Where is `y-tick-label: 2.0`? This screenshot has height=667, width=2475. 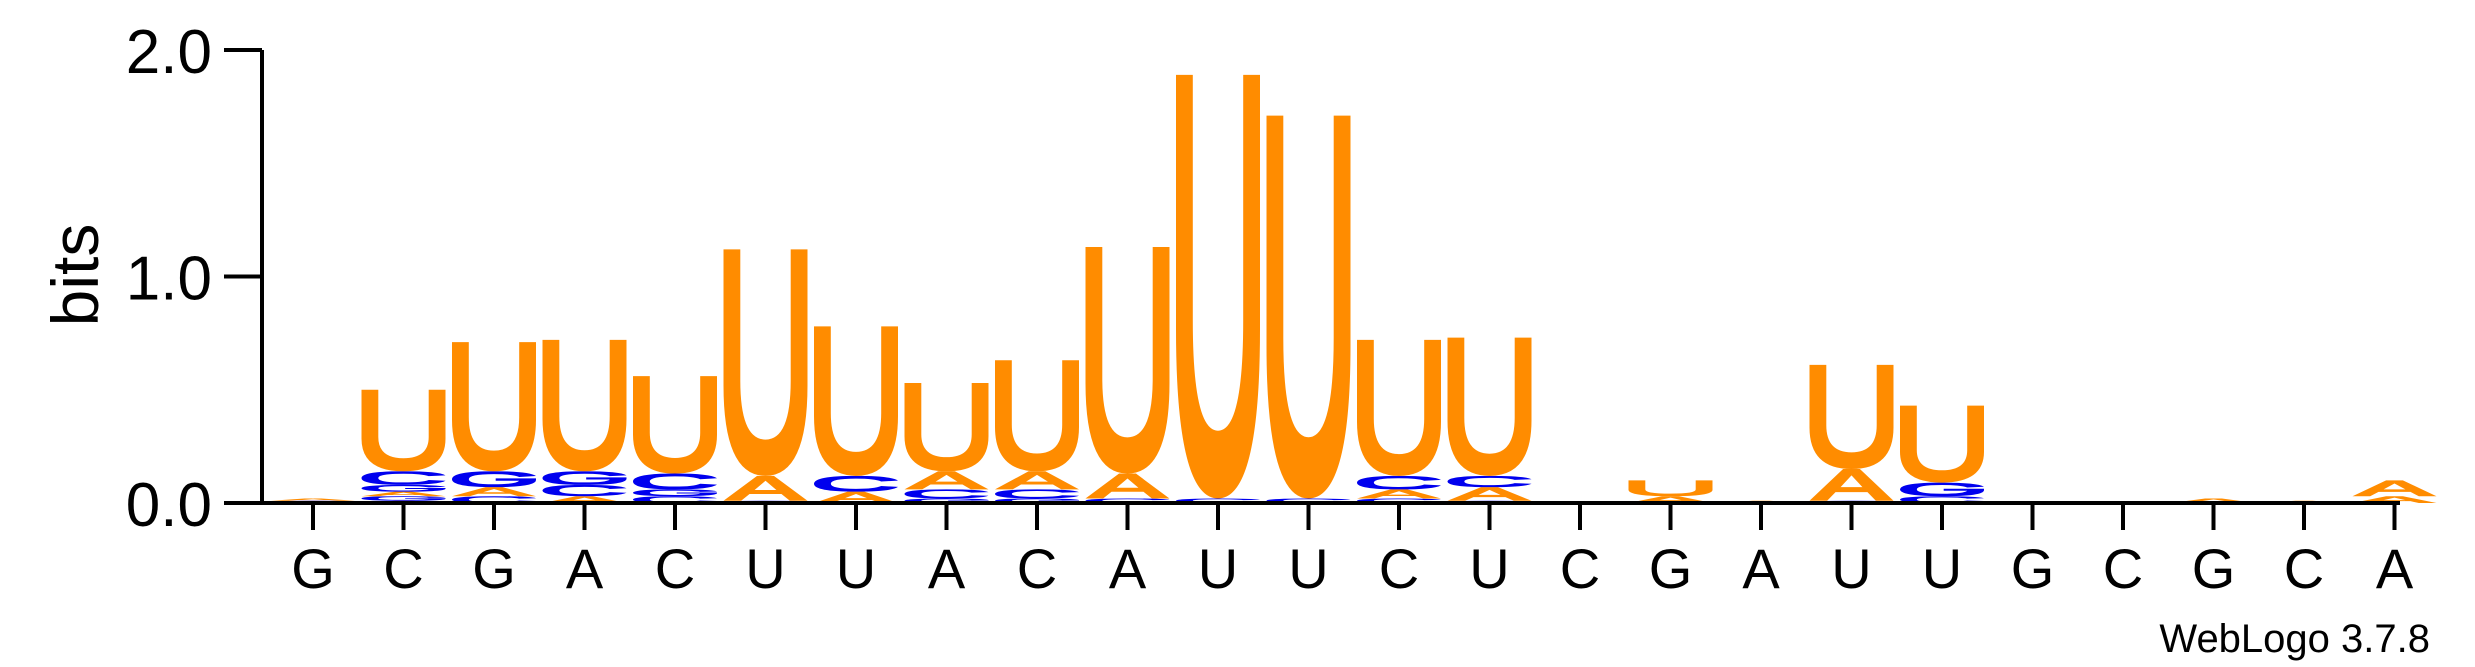
y-tick-label: 2.0 is located at coordinates (169, 52).